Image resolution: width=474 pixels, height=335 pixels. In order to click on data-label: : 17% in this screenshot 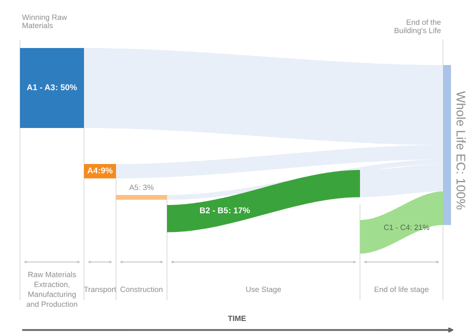, I will do `click(239, 210)`.